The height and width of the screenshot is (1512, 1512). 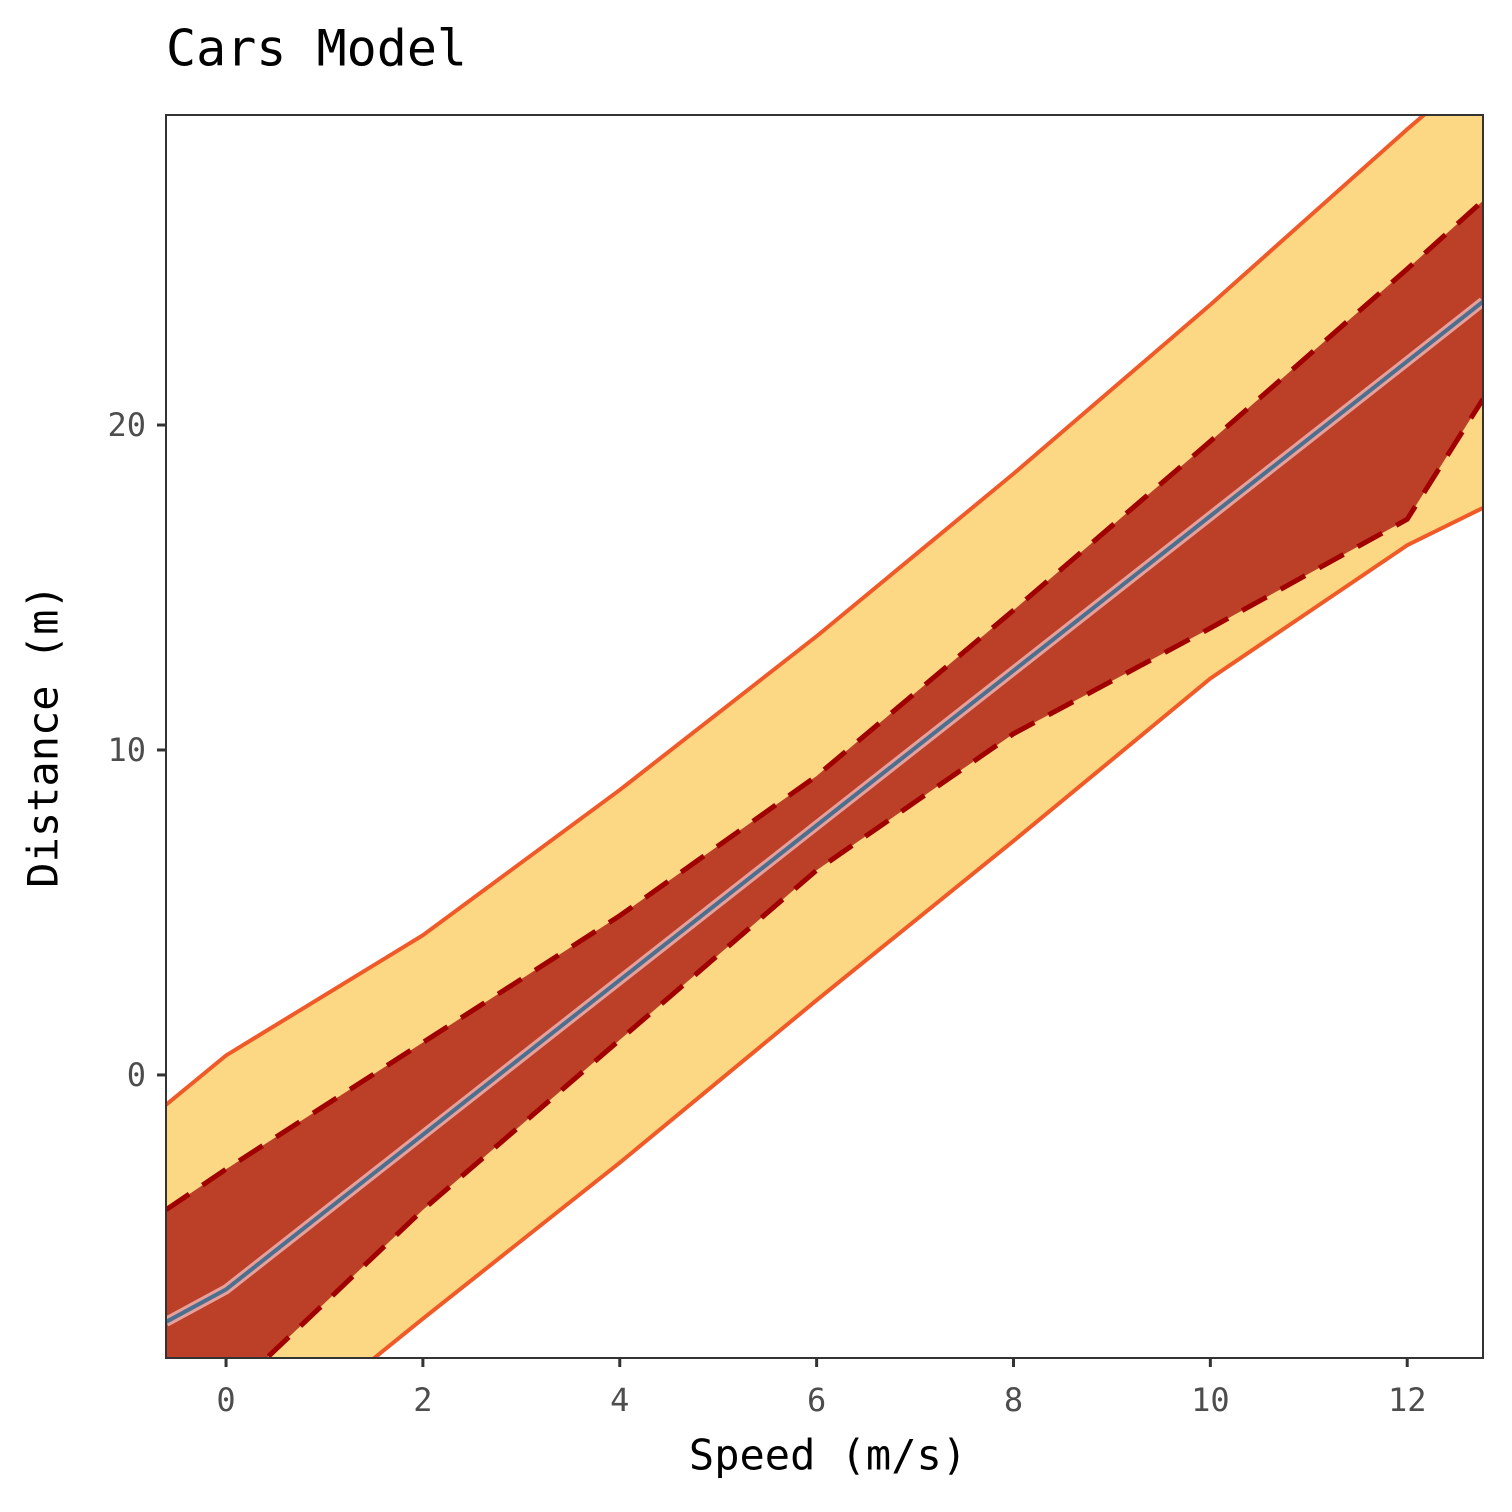 I want to click on chart-title: Cars Model, so click(x=316, y=49).